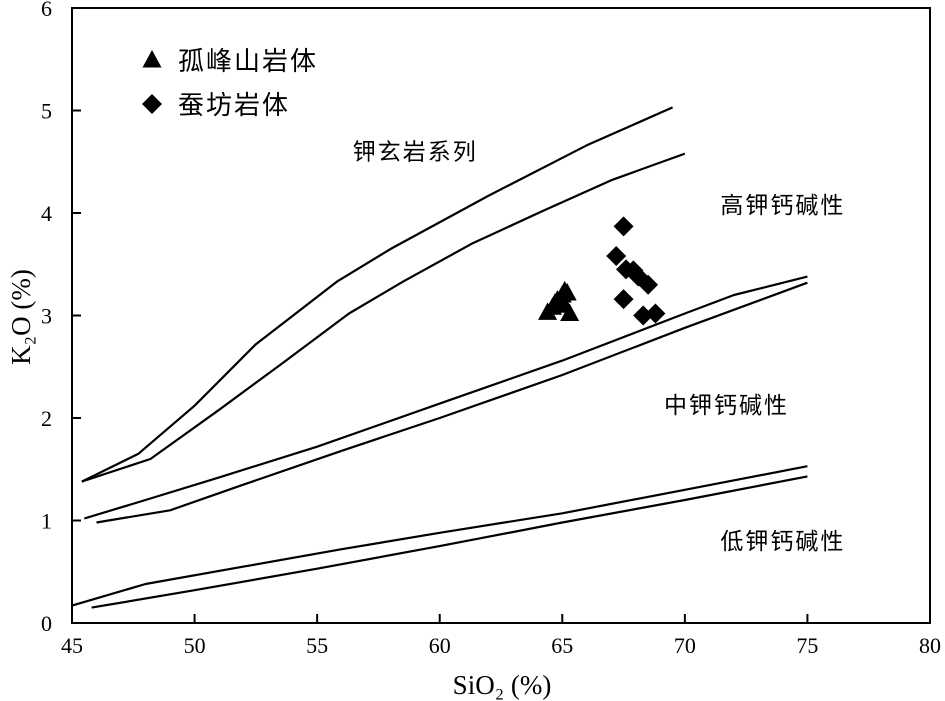  What do you see at coordinates (21, 317) in the screenshot?
I see `y-axis-title: K₂O (%)` at bounding box center [21, 317].